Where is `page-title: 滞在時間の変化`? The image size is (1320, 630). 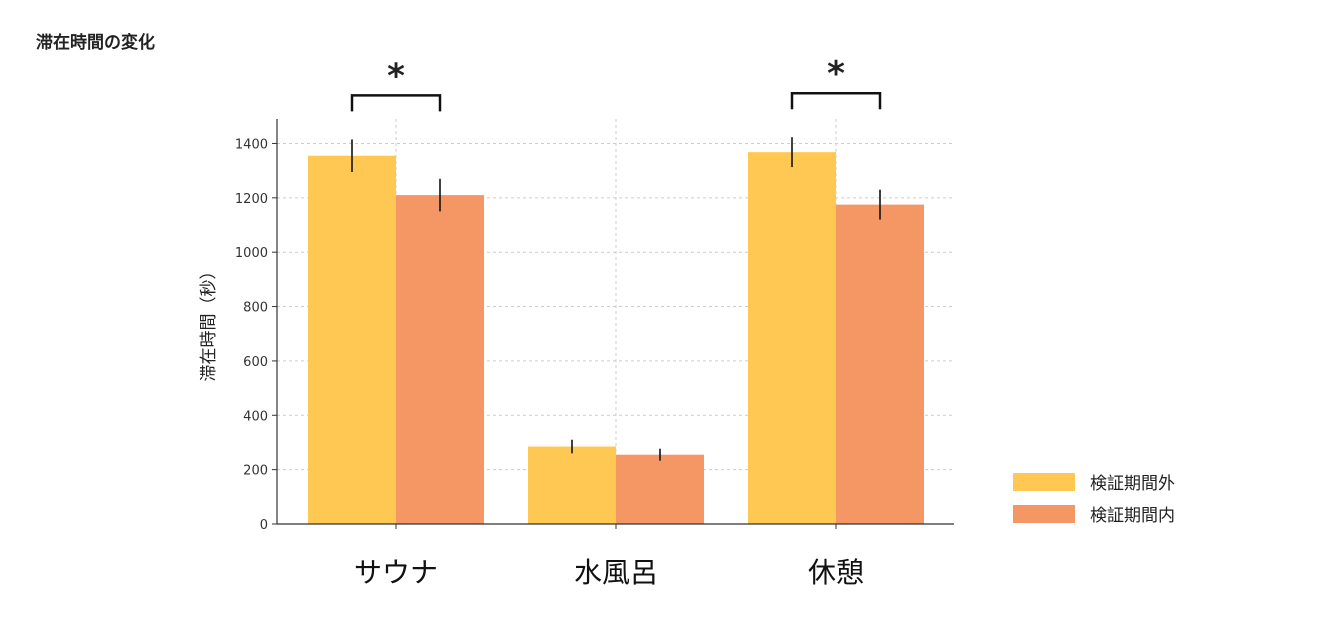 page-title: 滞在時間の変化 is located at coordinates (95, 43).